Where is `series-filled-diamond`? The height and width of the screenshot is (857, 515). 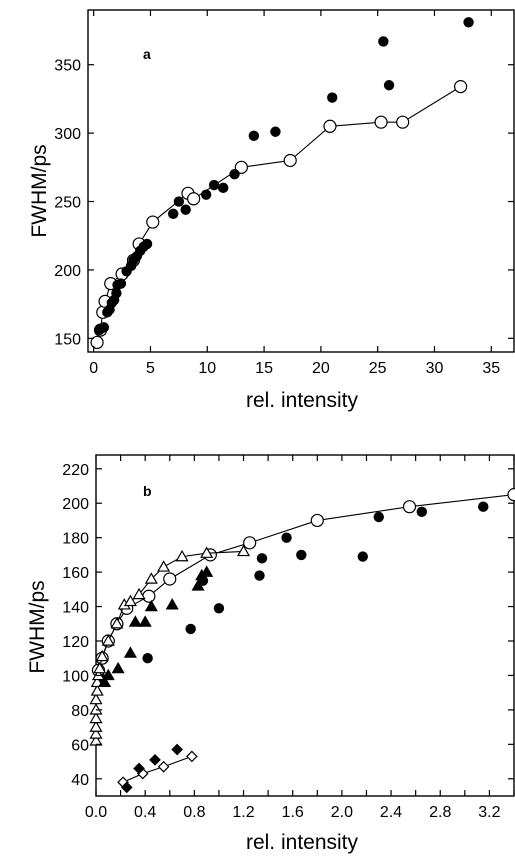
series-filled-diamond is located at coordinates (151, 768).